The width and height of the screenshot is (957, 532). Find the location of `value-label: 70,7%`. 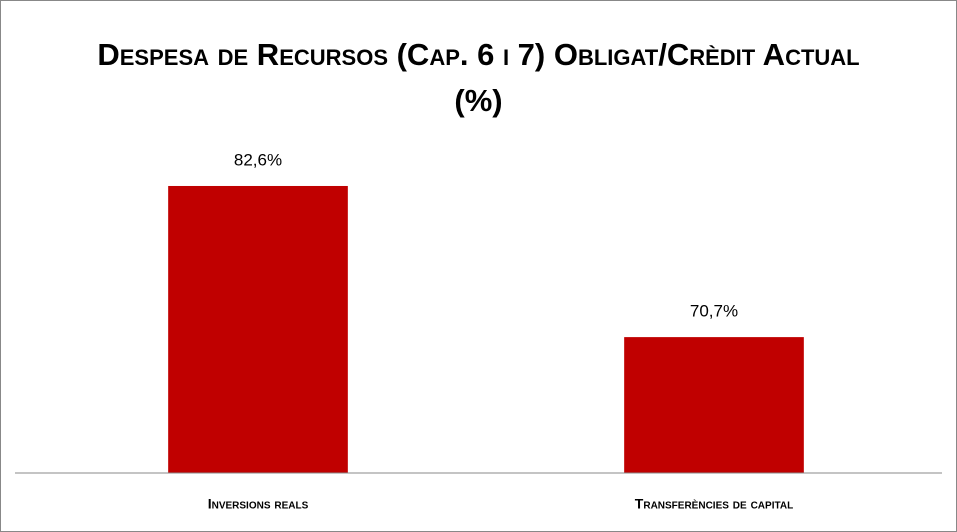

value-label: 70,7% is located at coordinates (714, 311).